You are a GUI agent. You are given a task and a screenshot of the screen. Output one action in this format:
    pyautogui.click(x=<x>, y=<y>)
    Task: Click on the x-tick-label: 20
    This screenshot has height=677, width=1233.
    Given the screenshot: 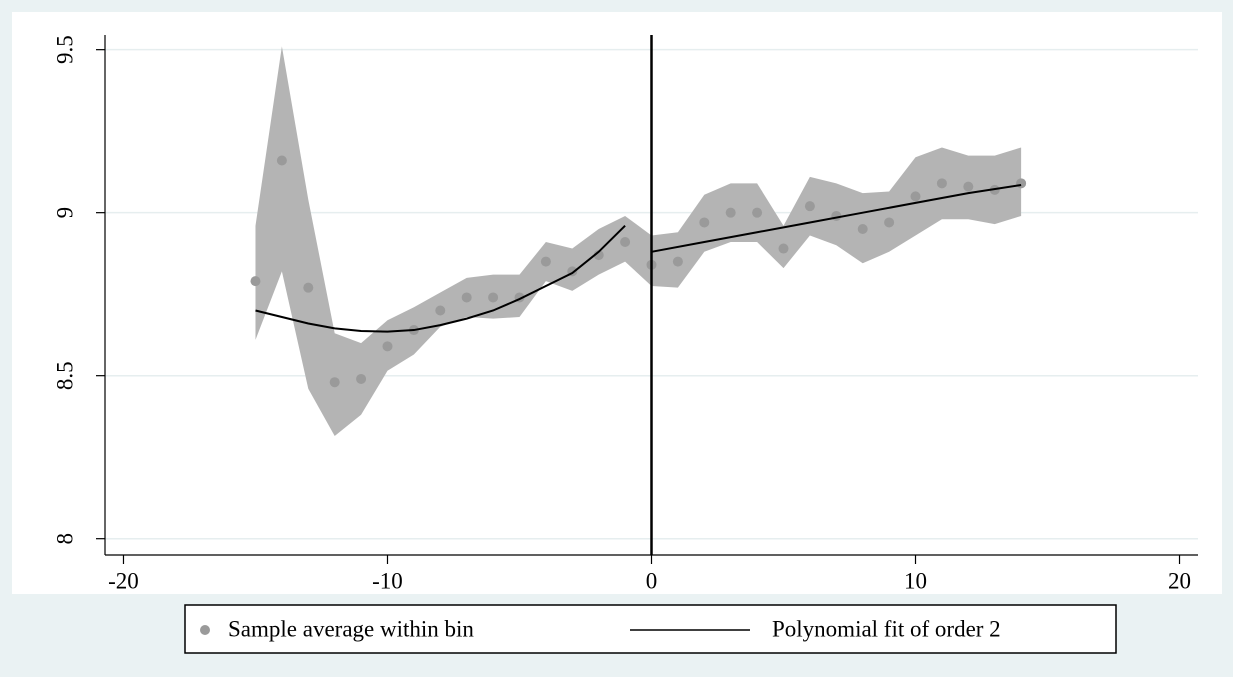 What is the action you would take?
    pyautogui.click(x=1179, y=580)
    